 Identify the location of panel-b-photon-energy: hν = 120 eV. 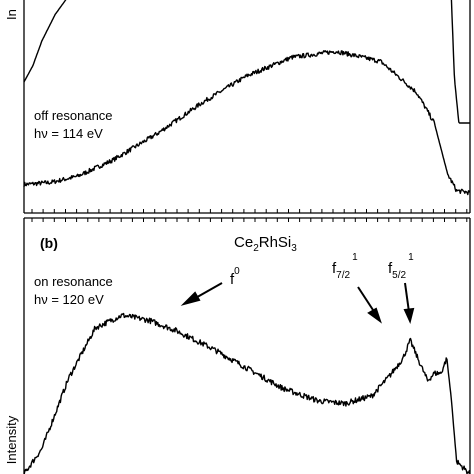
(69, 299).